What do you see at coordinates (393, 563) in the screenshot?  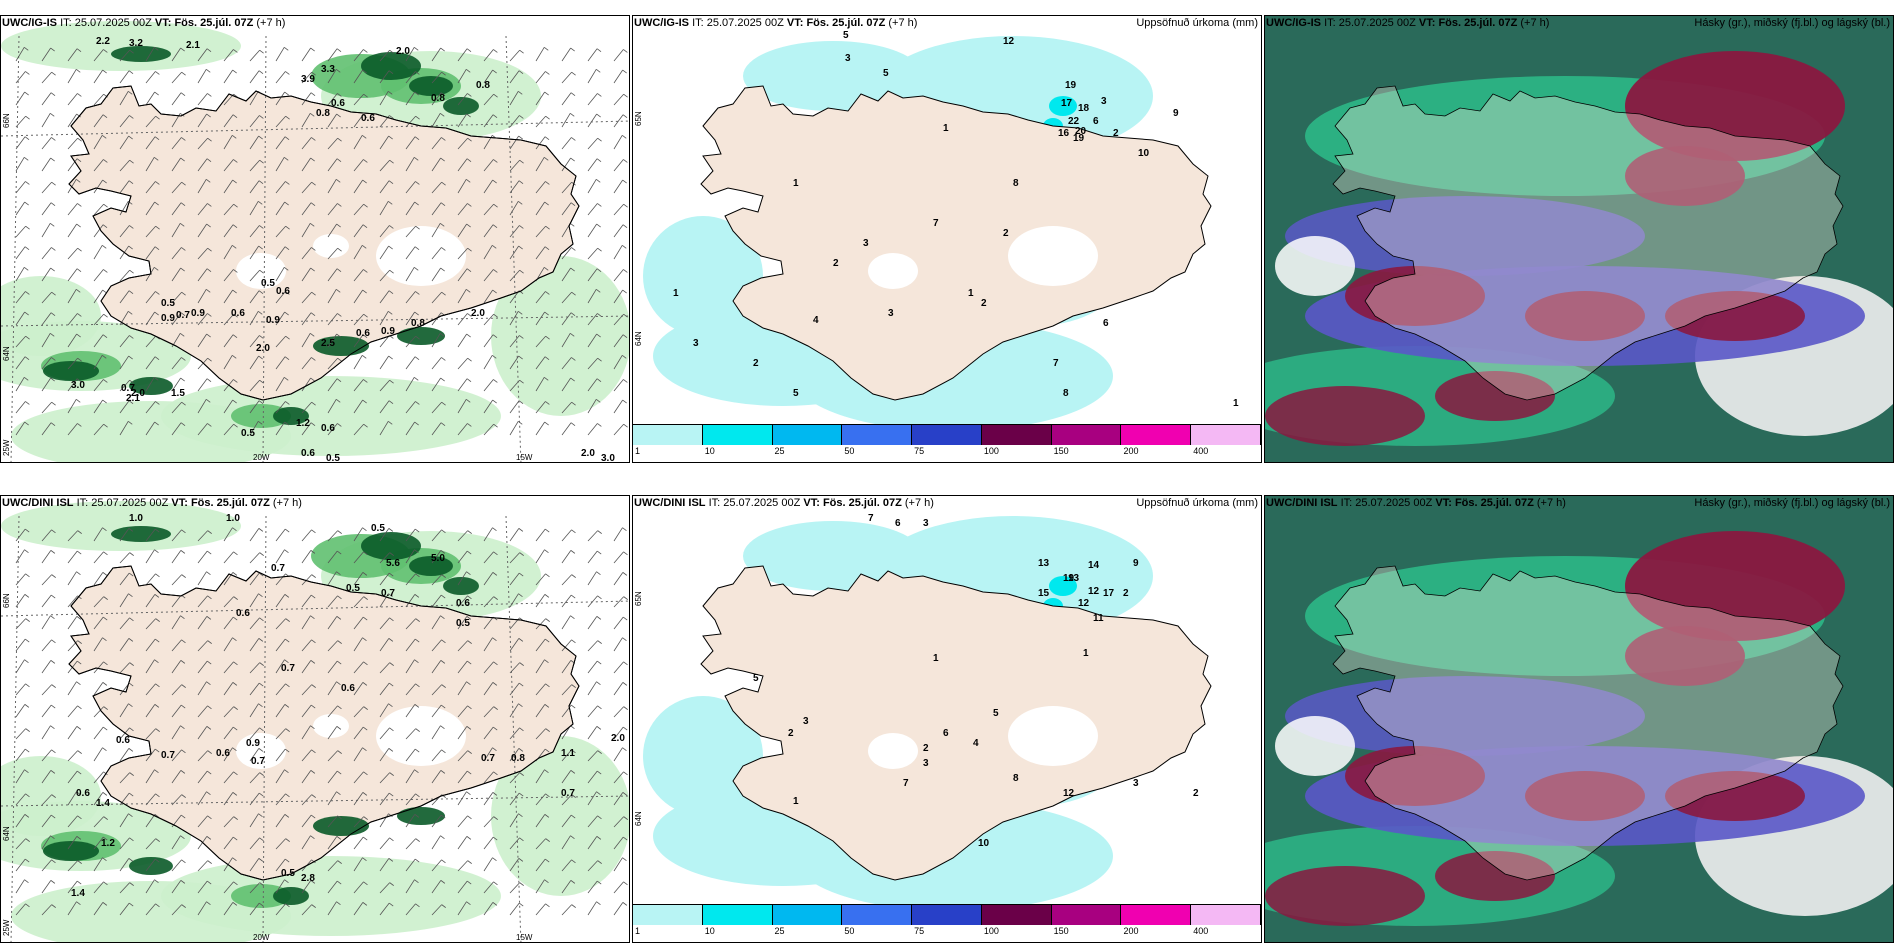 I see `value-label: 5.6` at bounding box center [393, 563].